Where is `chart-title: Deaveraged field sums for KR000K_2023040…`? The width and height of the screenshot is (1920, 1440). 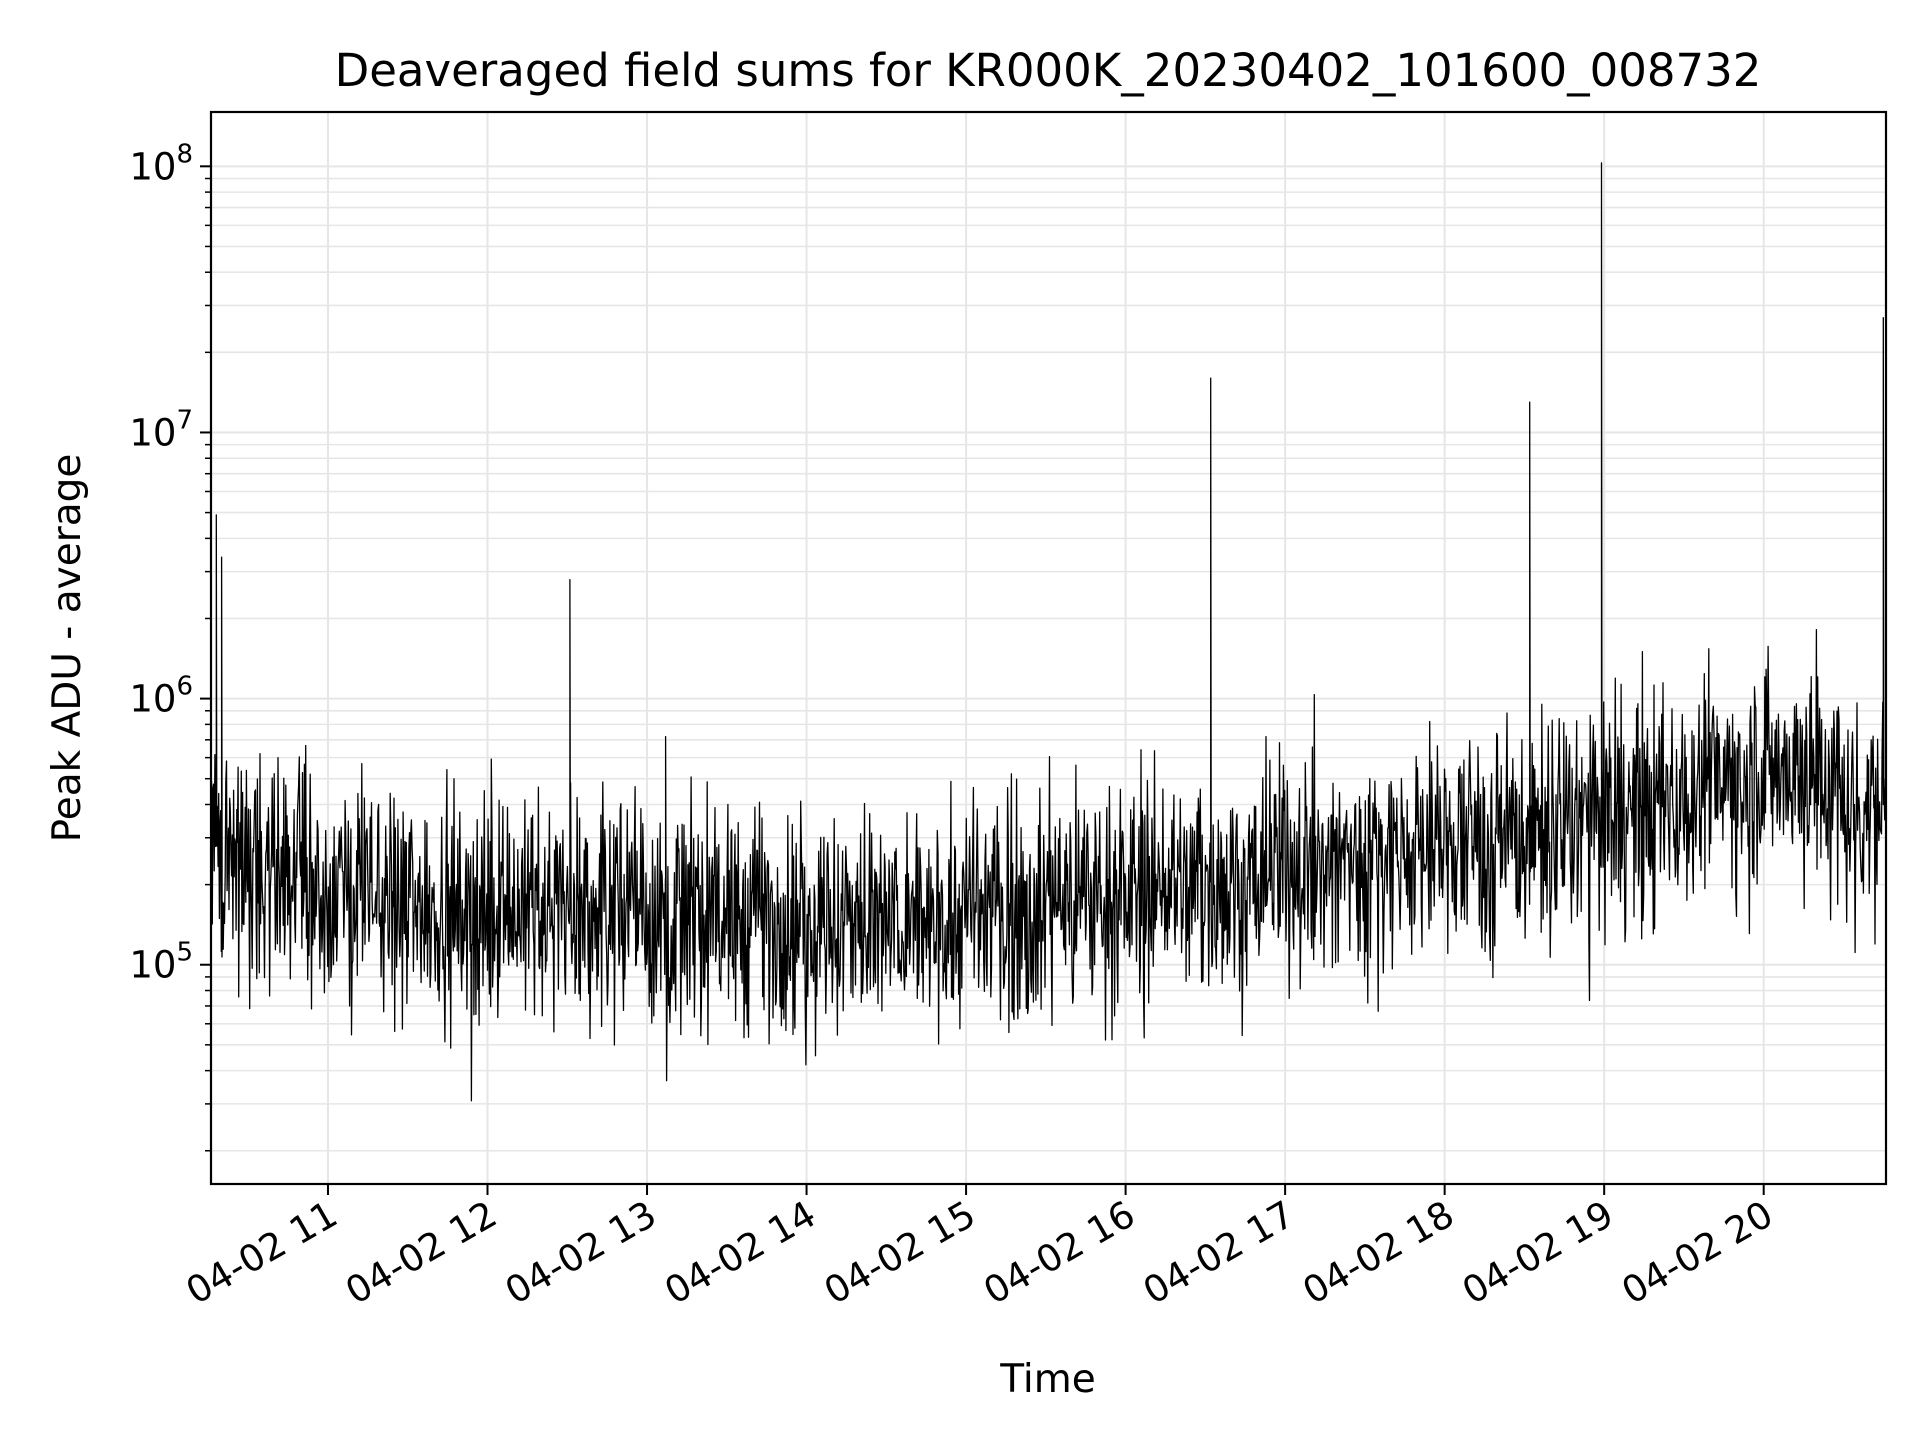
chart-title: Deaveraged field sums for KR000K_2023040… is located at coordinates (1048, 70).